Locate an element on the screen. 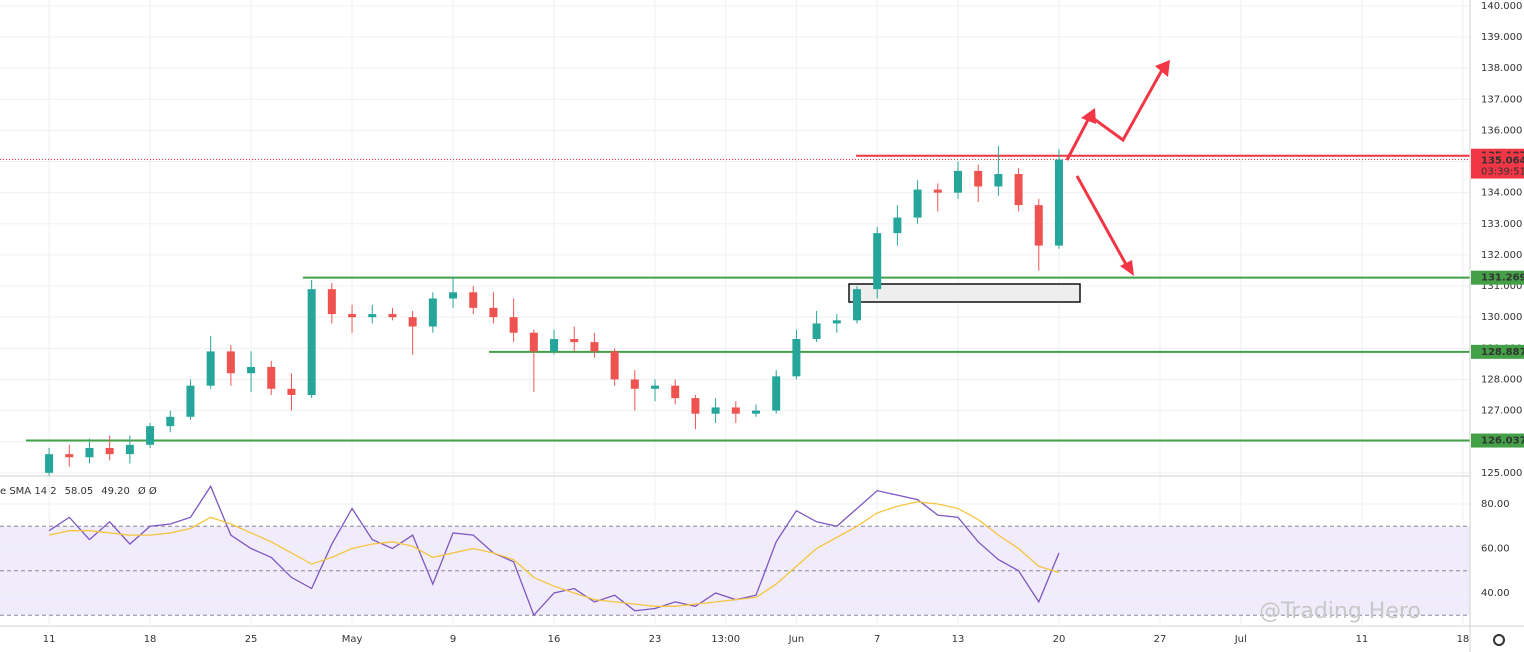  settings-icon is located at coordinates (1499, 640).